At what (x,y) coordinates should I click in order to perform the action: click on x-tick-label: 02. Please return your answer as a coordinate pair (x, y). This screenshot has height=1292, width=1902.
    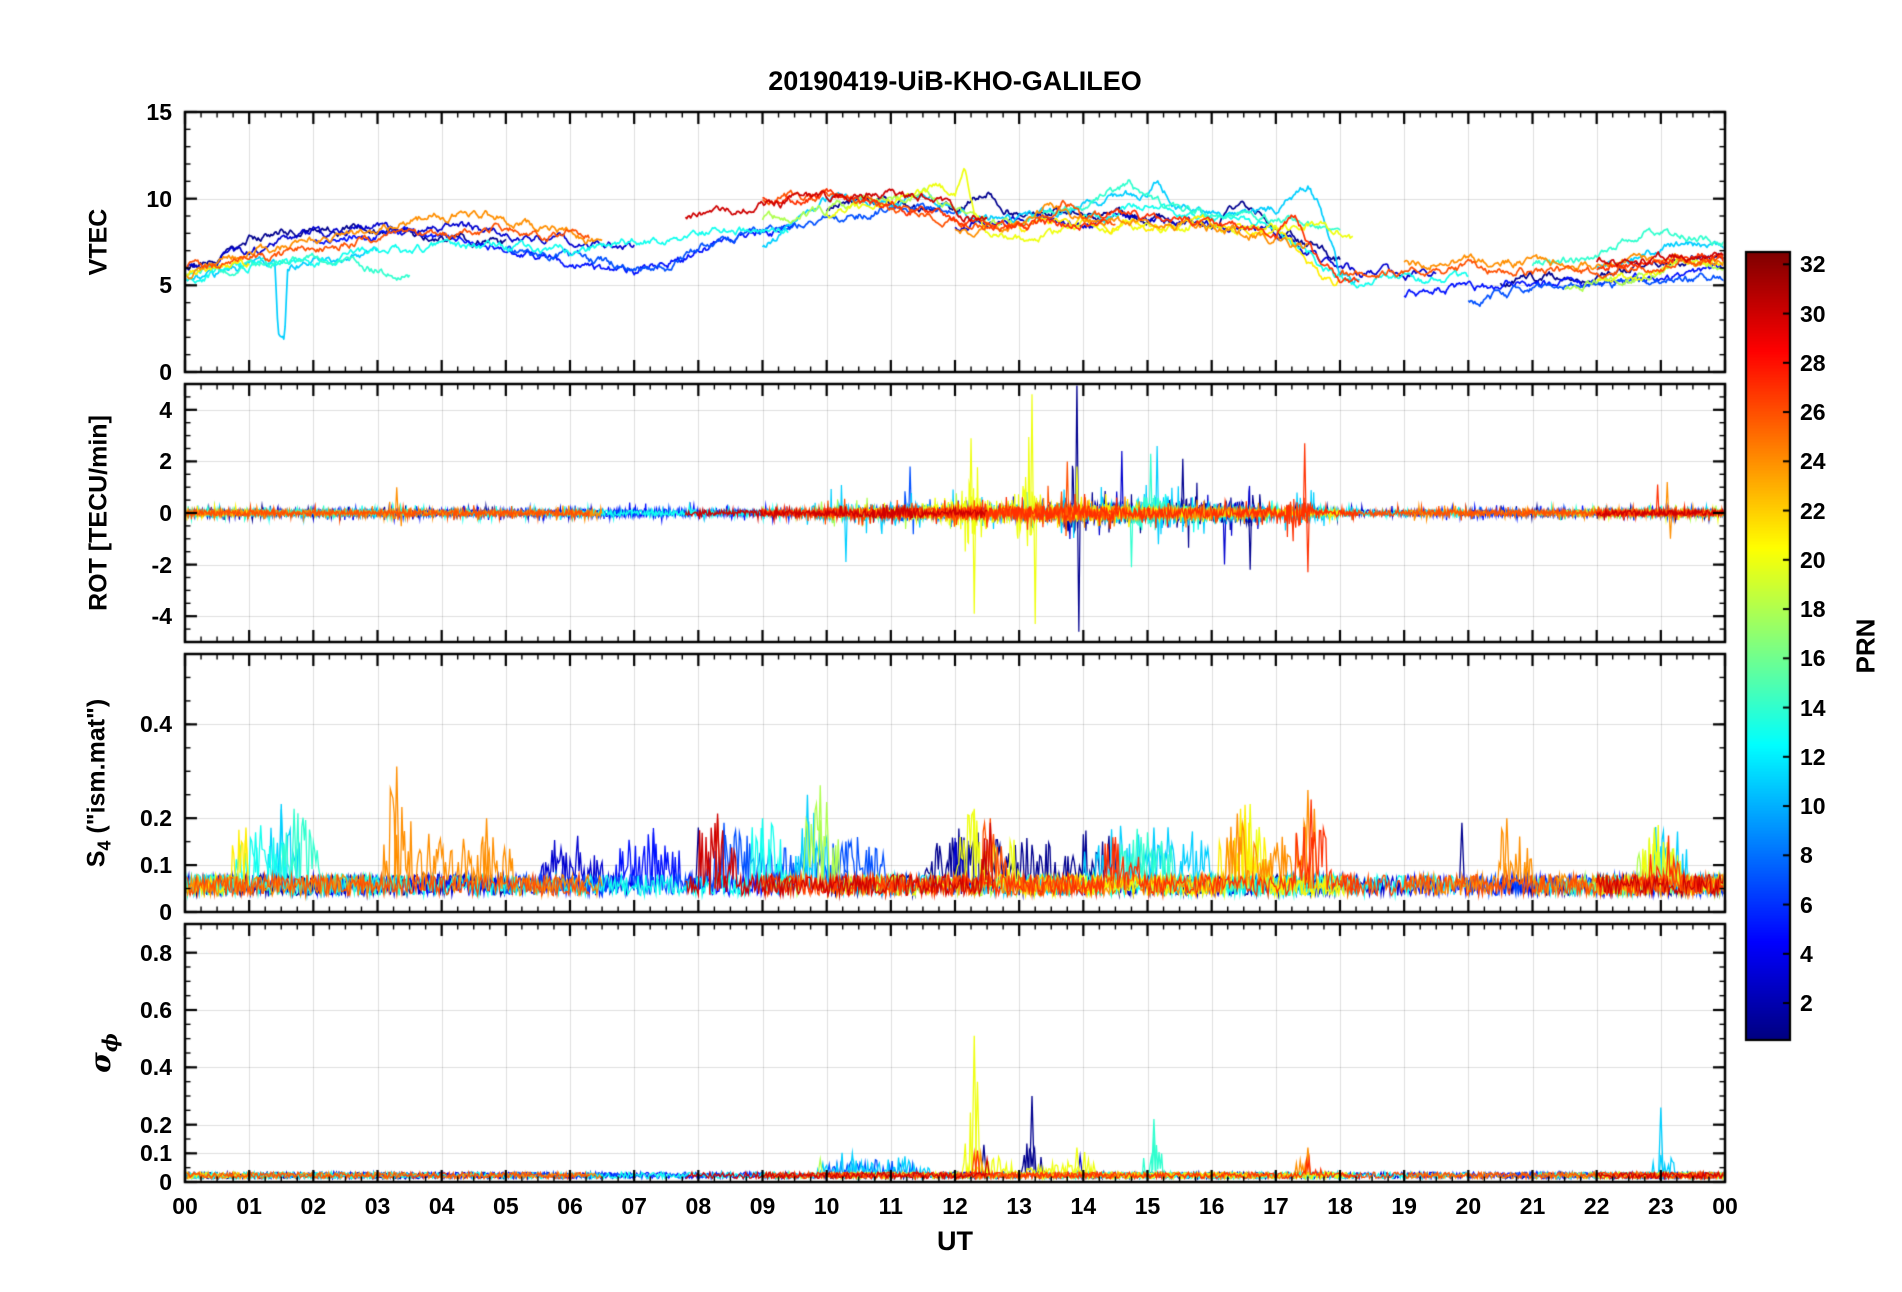
    Looking at the image, I should click on (313, 1206).